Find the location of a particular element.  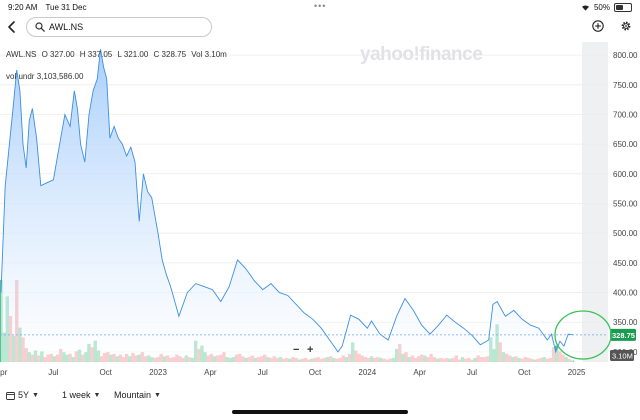

status-time: 9:20 AM is located at coordinates (23, 7).